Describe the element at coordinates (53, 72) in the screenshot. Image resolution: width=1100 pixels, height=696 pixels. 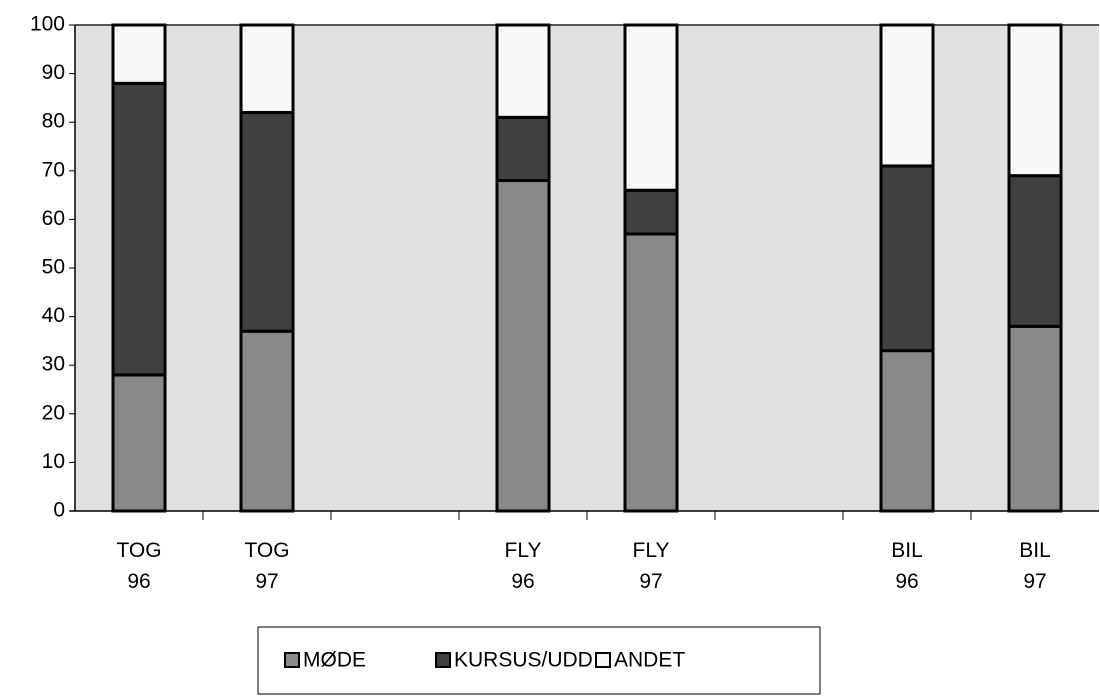
I see `y-tick-label: 90` at that location.